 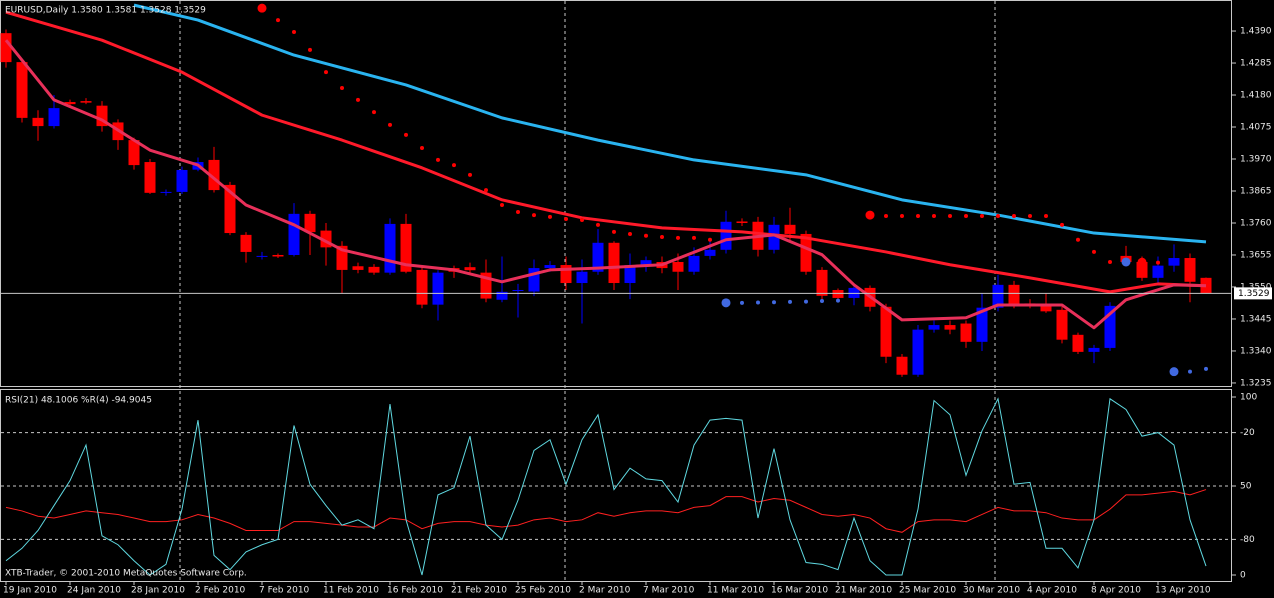 What do you see at coordinates (1116, 591) in the screenshot?
I see `x-tick-label: 8 Apr 2010` at bounding box center [1116, 591].